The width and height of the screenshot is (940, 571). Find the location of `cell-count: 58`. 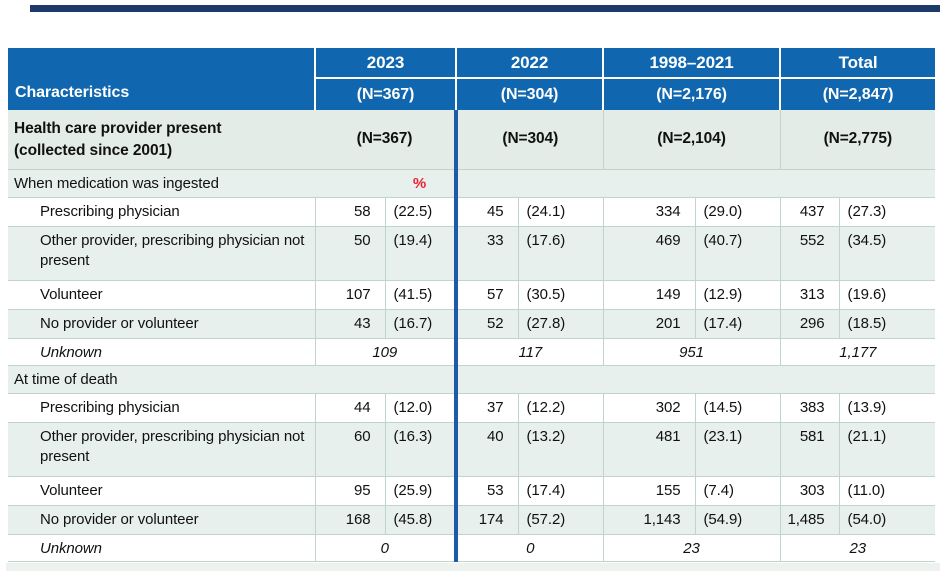

cell-count: 58 is located at coordinates (349, 211).